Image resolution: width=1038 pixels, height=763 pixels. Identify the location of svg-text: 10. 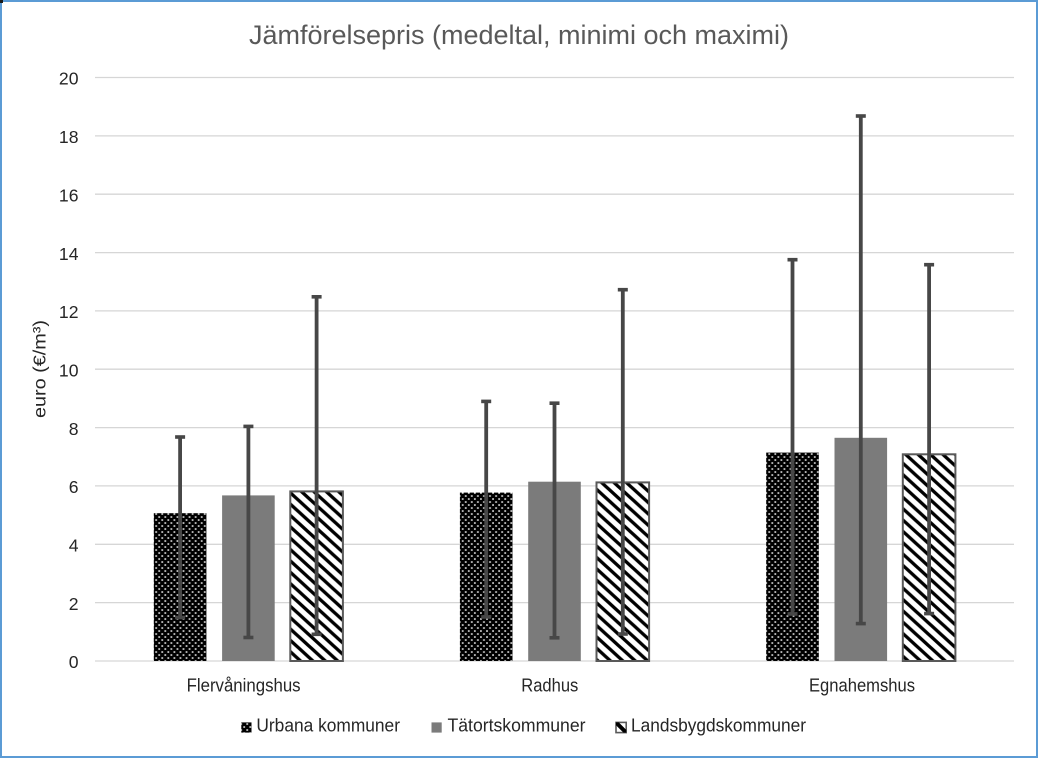
(69, 370).